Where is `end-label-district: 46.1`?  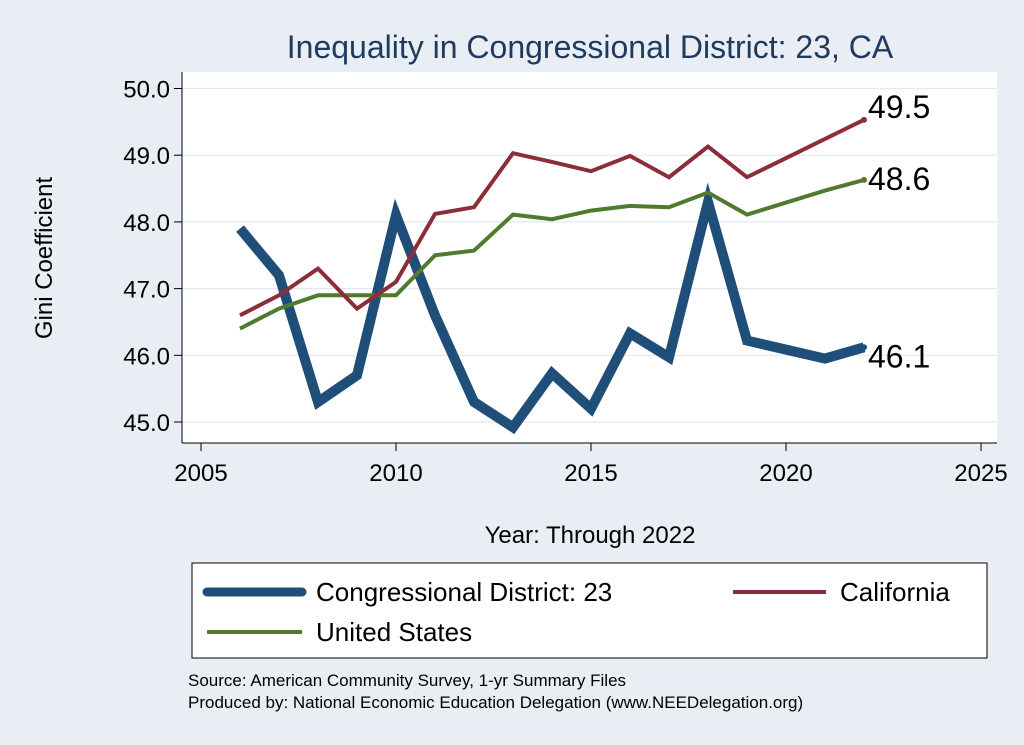 end-label-district: 46.1 is located at coordinates (899, 356).